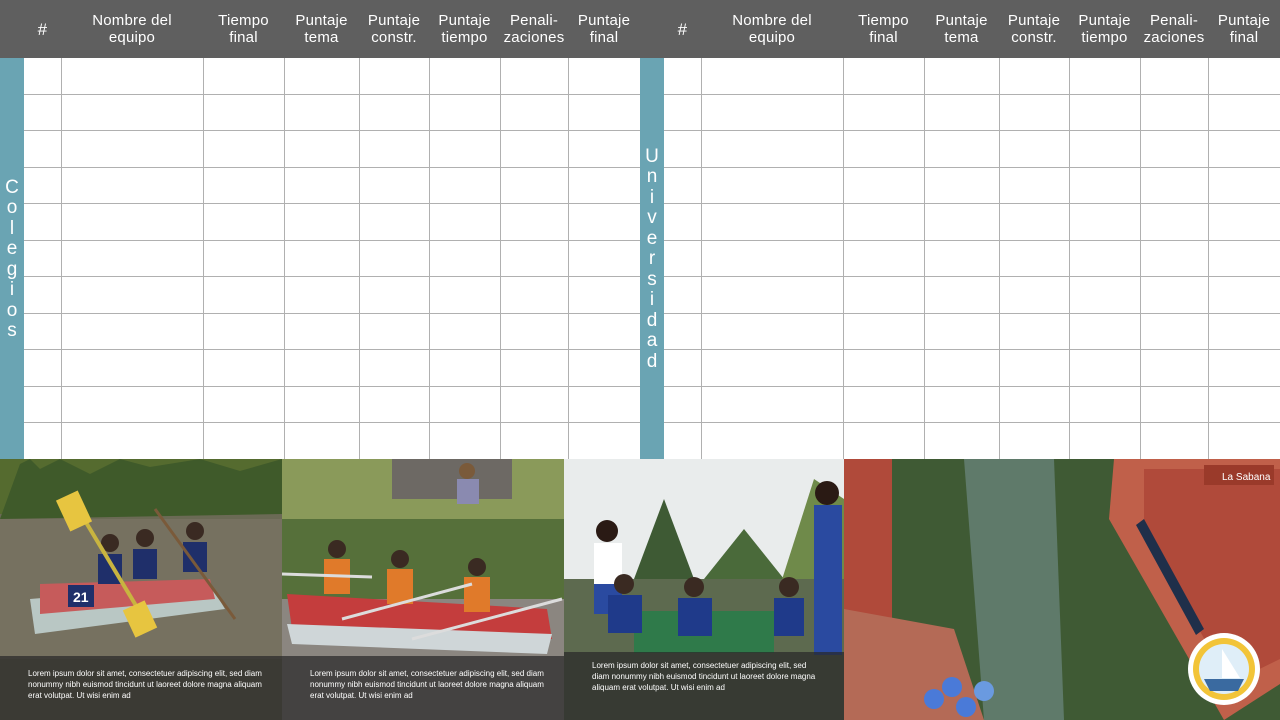 The image size is (1280, 720). What do you see at coordinates (1246, 477) in the screenshot?
I see `university-sign-text: La Sabana` at bounding box center [1246, 477].